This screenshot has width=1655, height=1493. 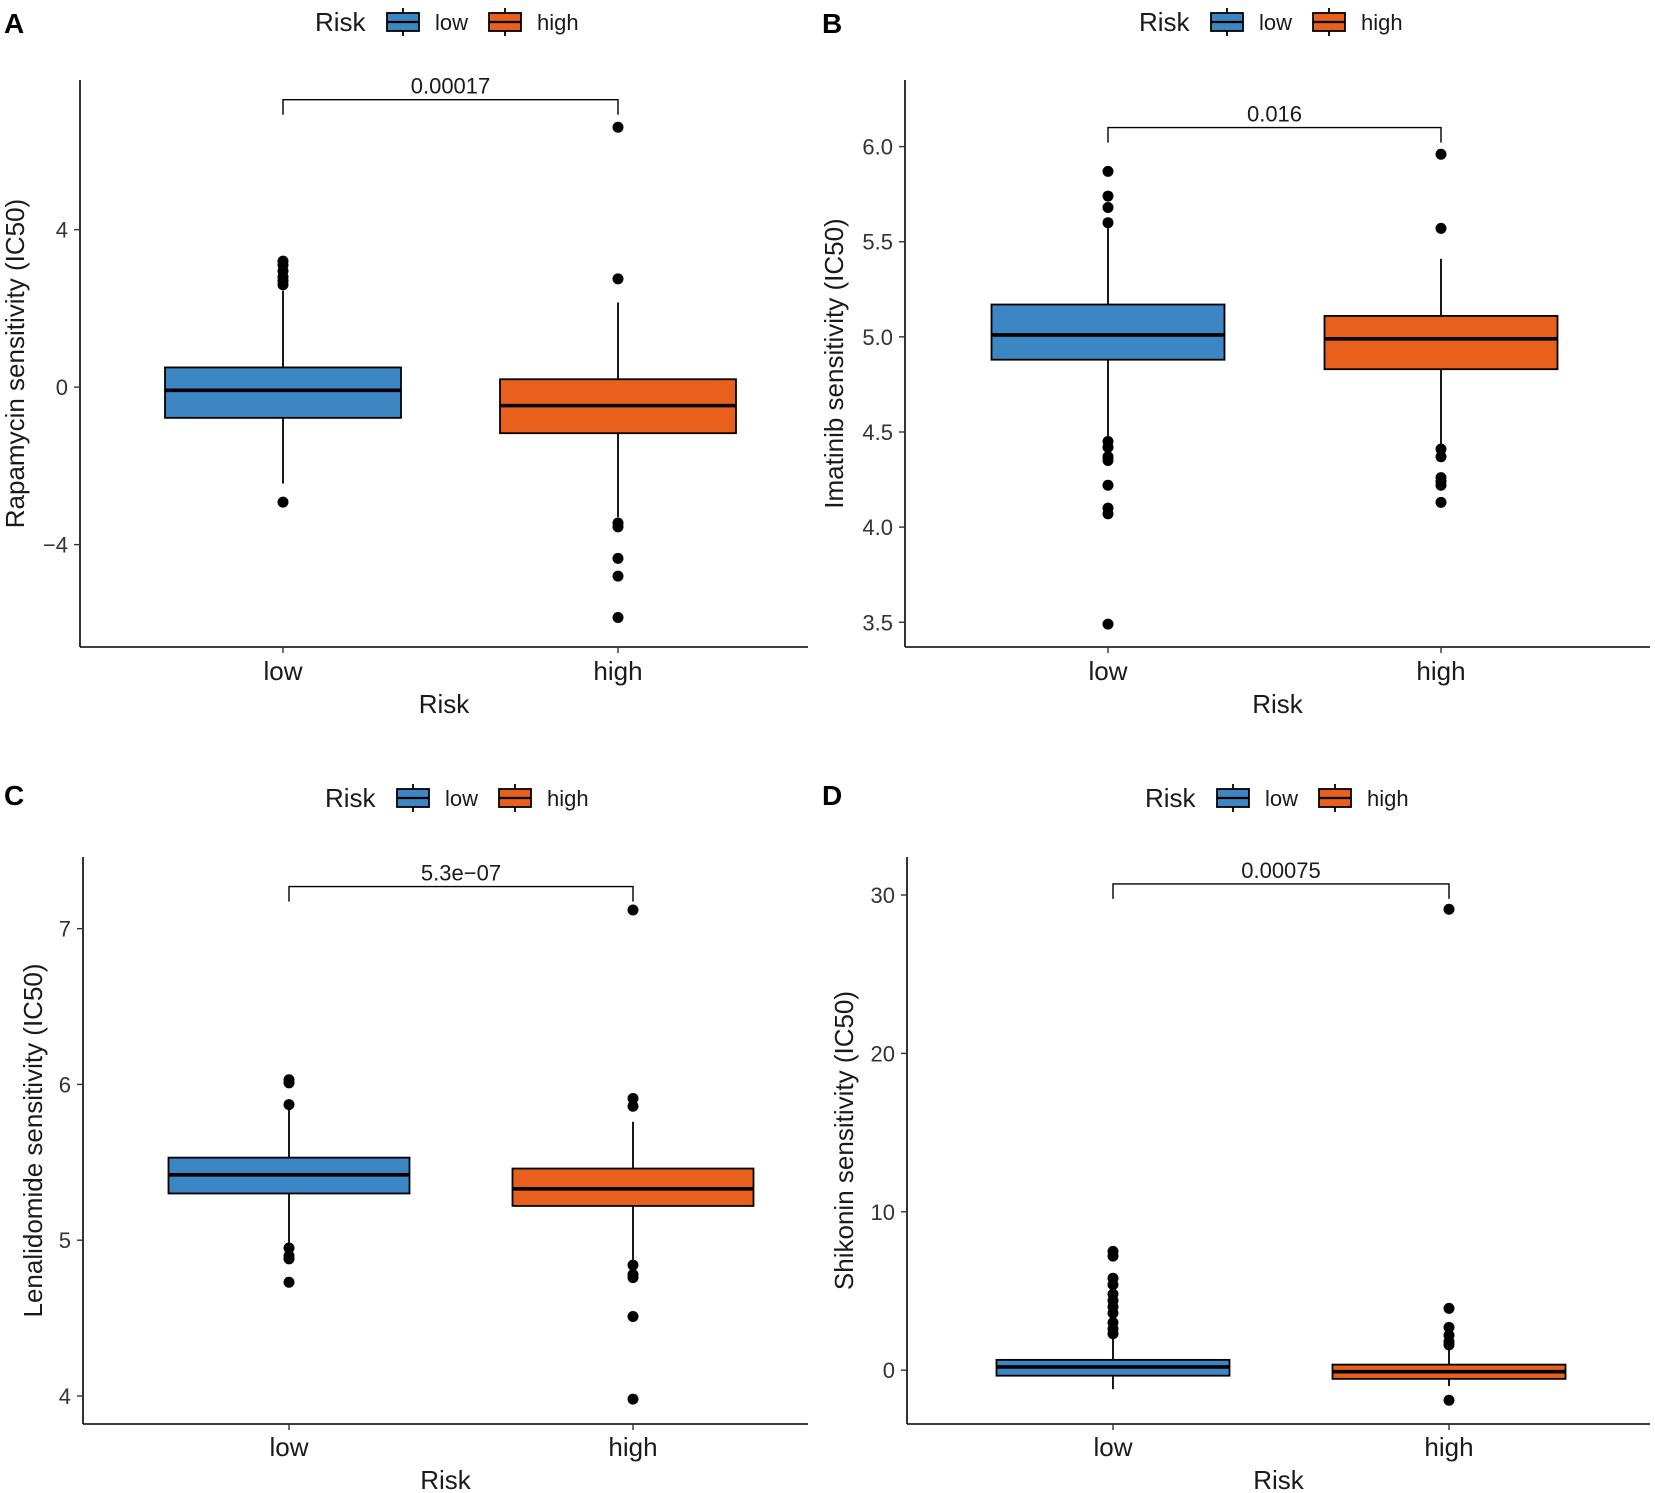 I want to click on y-tick-label: 6.0, so click(x=877, y=147).